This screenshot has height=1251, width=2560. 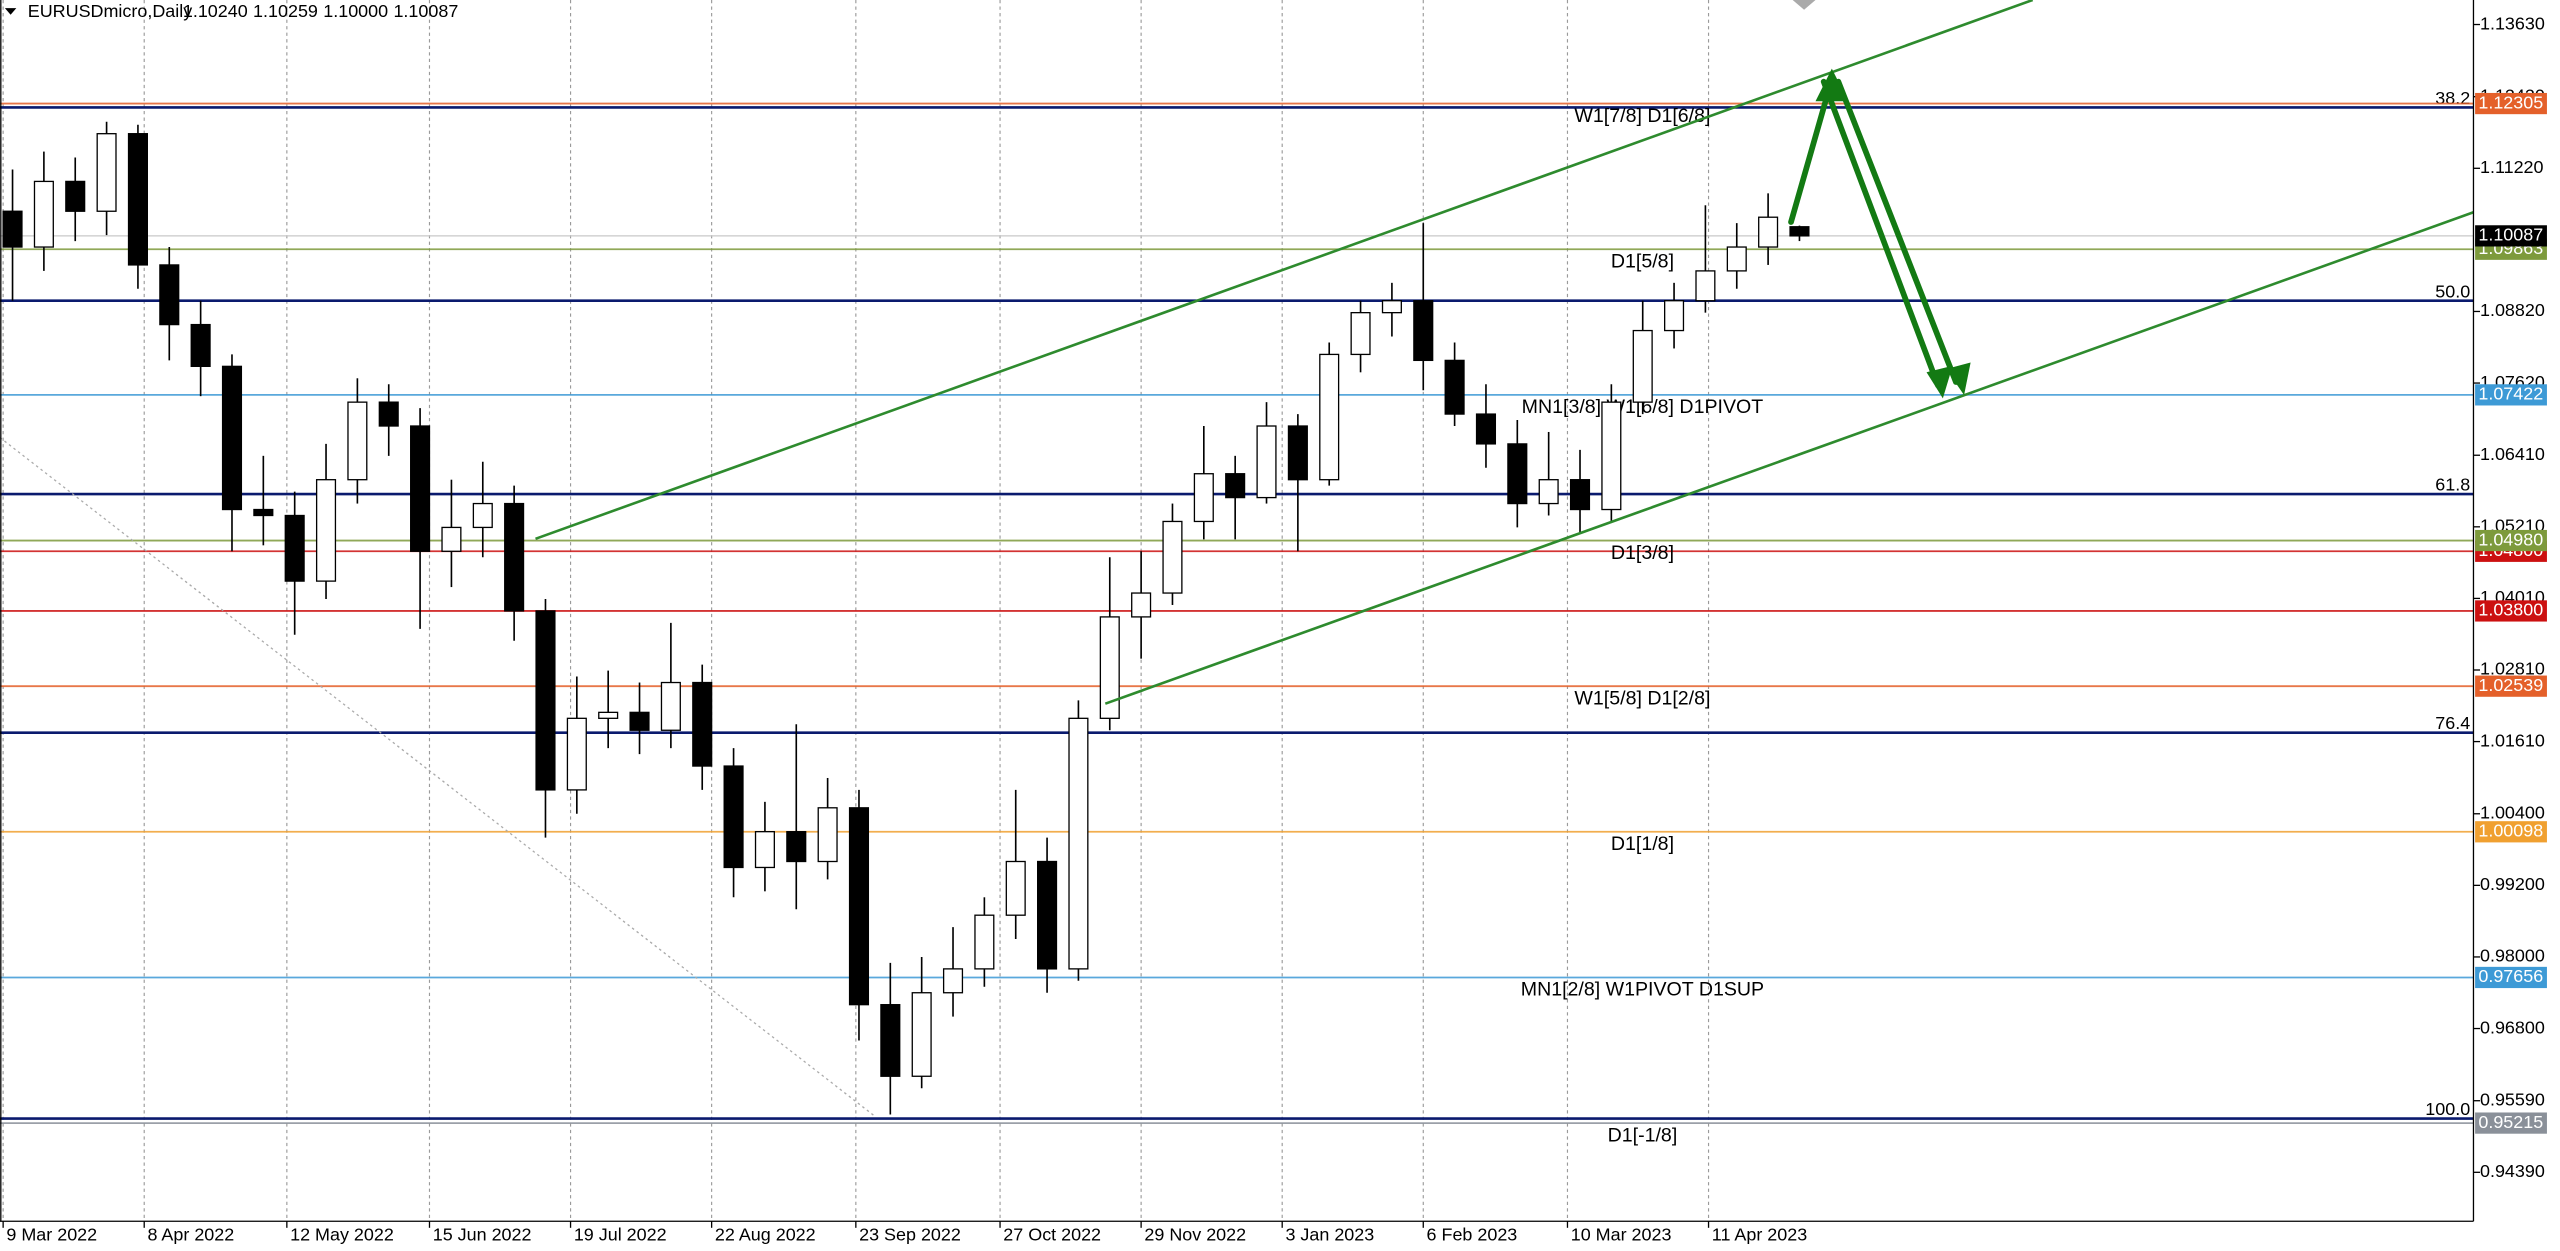 What do you see at coordinates (190, 1235) in the screenshot?
I see `x-tick-label: 8 Apr 2022` at bounding box center [190, 1235].